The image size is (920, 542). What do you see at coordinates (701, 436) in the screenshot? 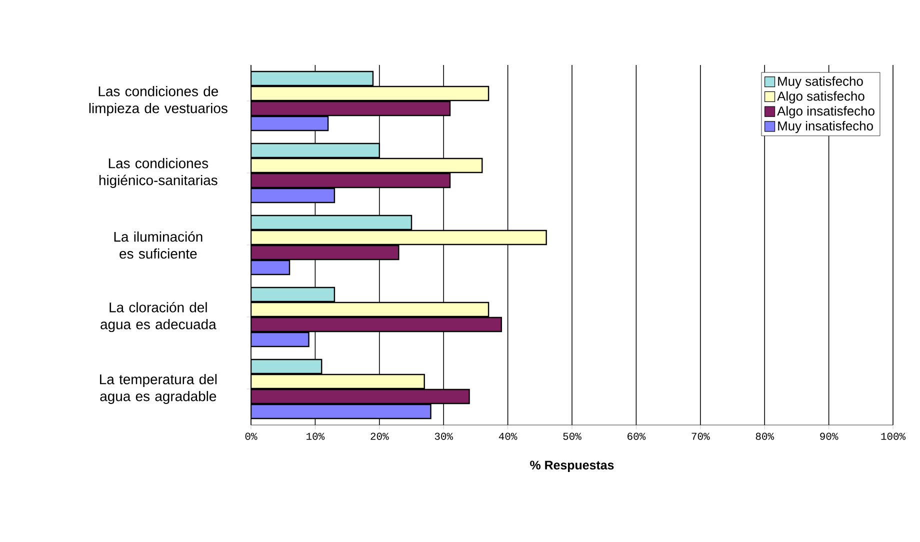
I see `x-tick-label: 70%` at bounding box center [701, 436].